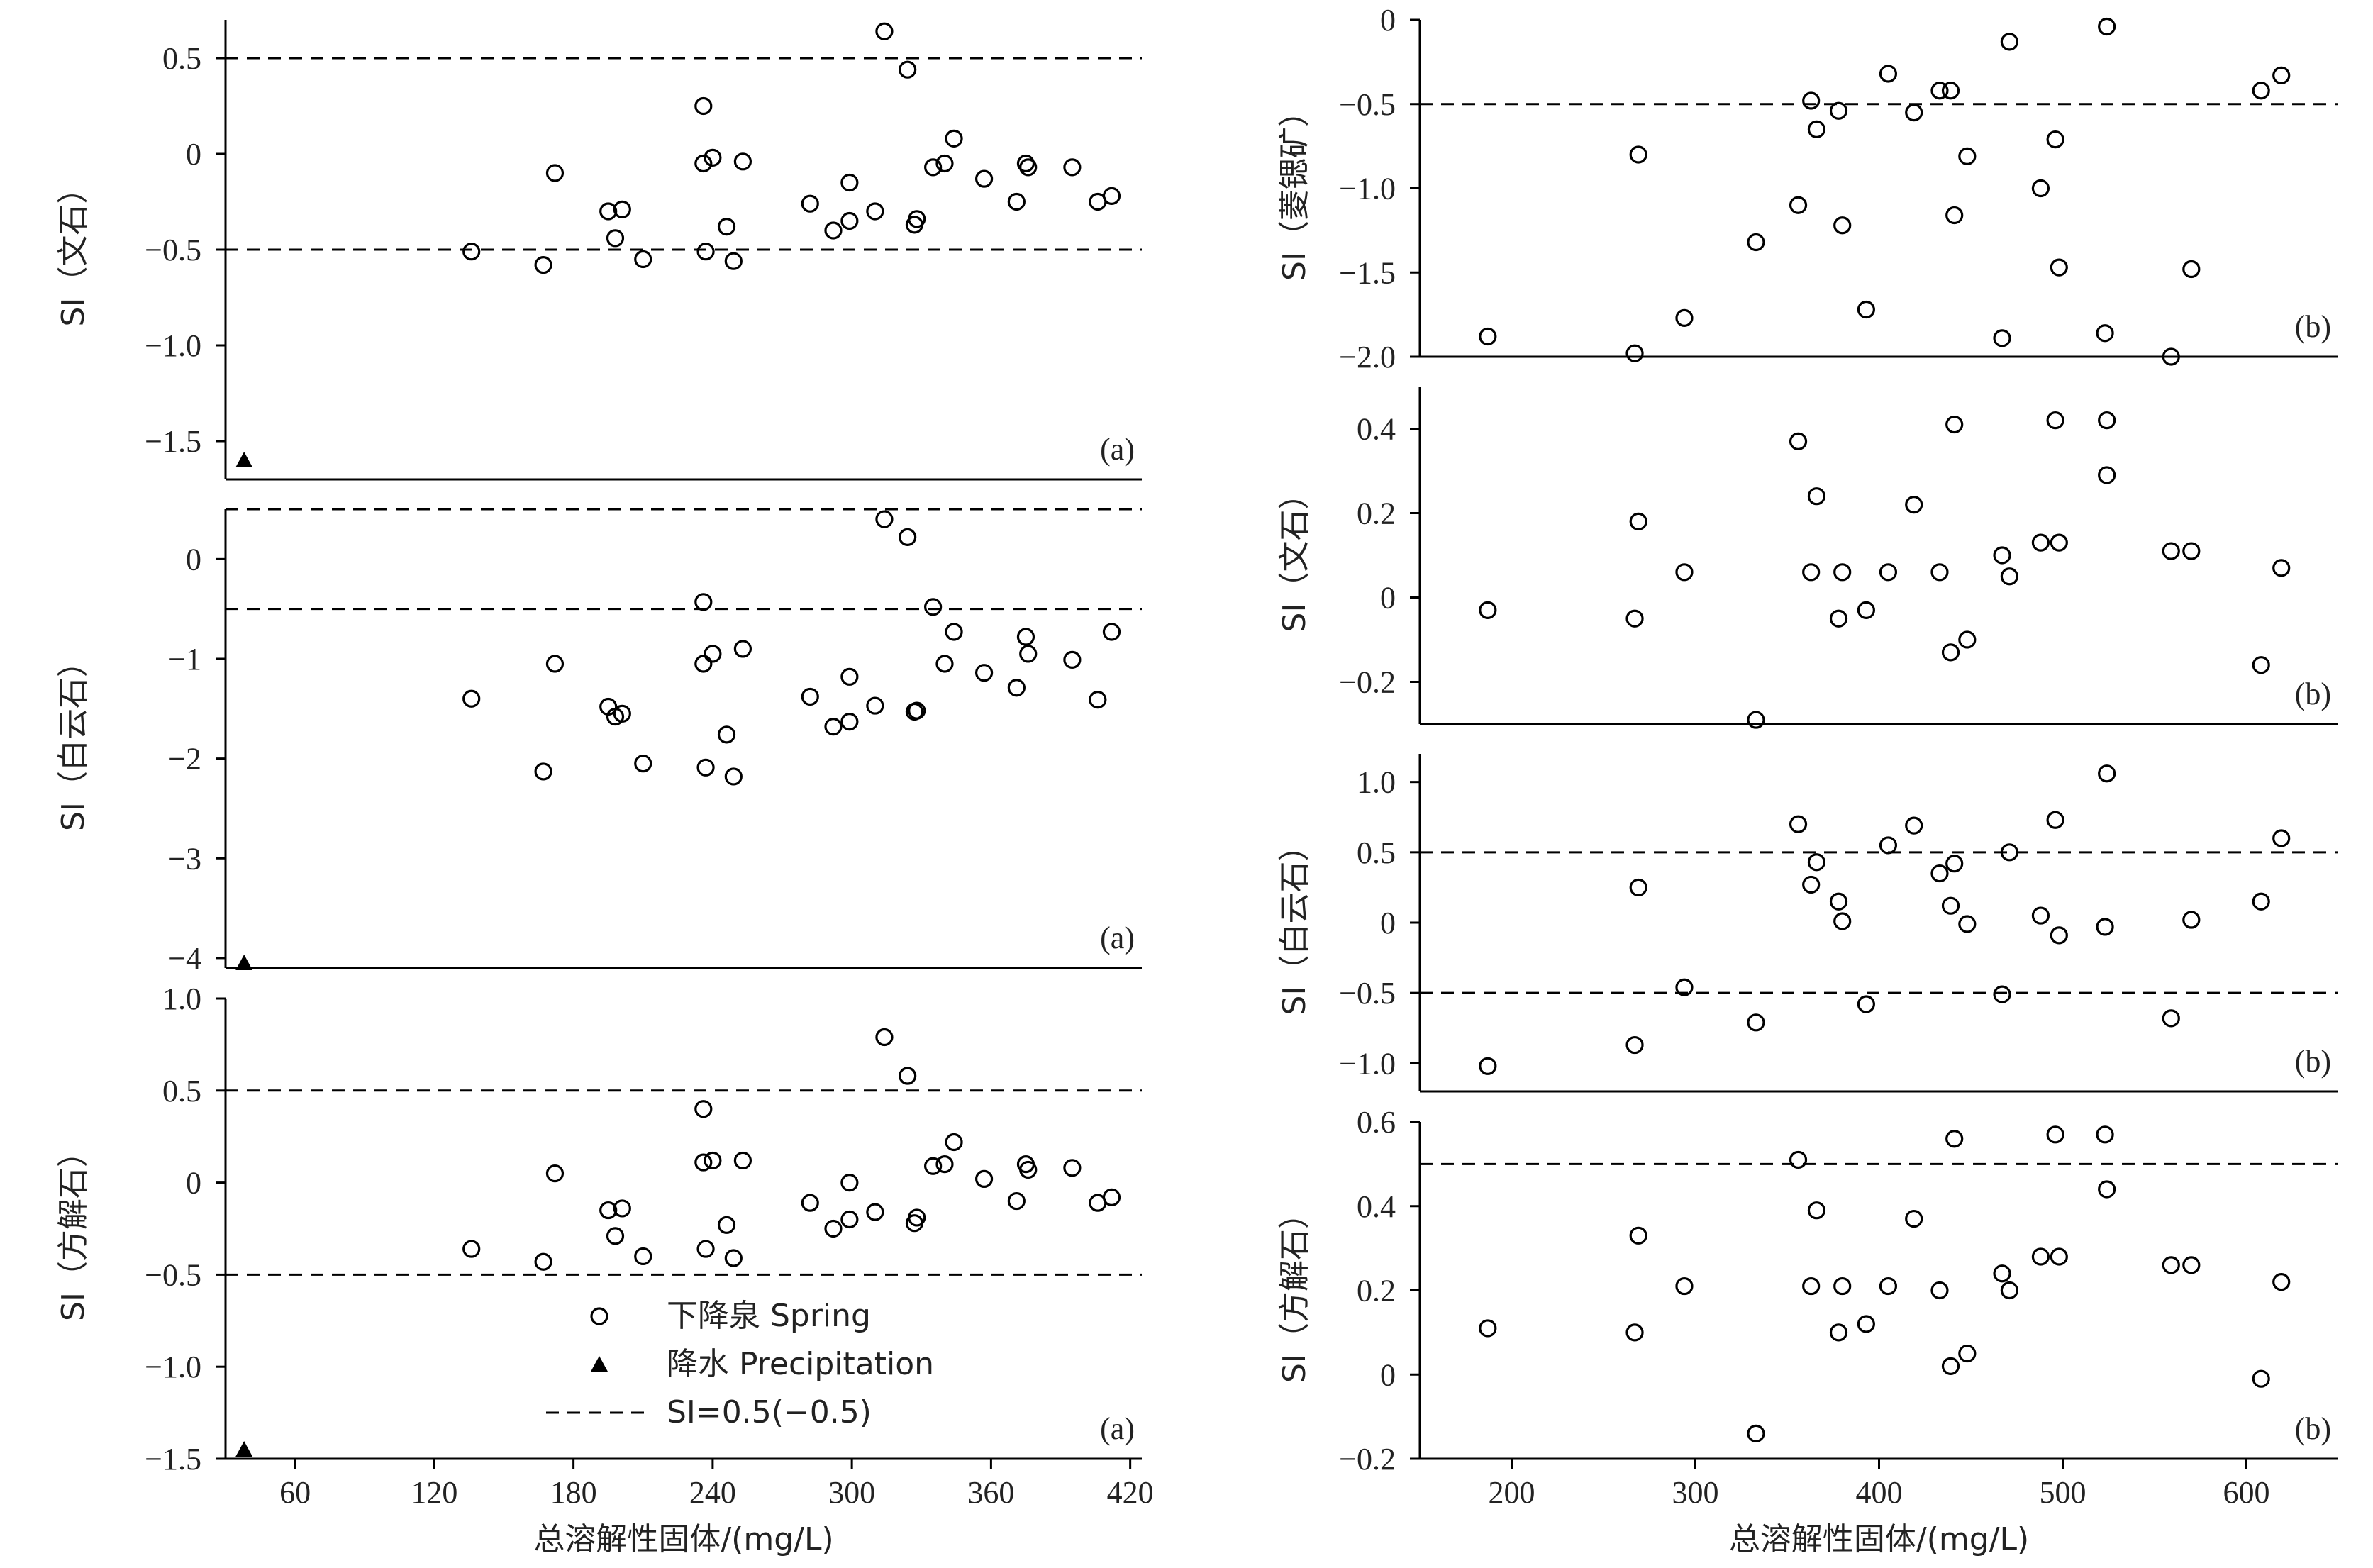 The width and height of the screenshot is (2373, 1568). What do you see at coordinates (181, 58) in the screenshot?
I see `y-tick-label: 0.5` at bounding box center [181, 58].